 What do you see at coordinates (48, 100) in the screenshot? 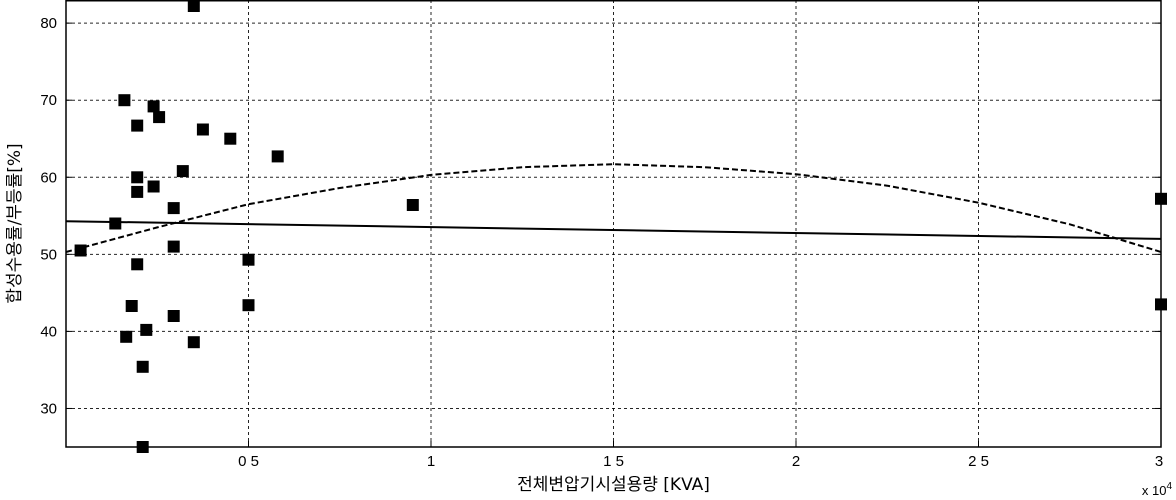
I see `y-tick-label: 70` at bounding box center [48, 100].